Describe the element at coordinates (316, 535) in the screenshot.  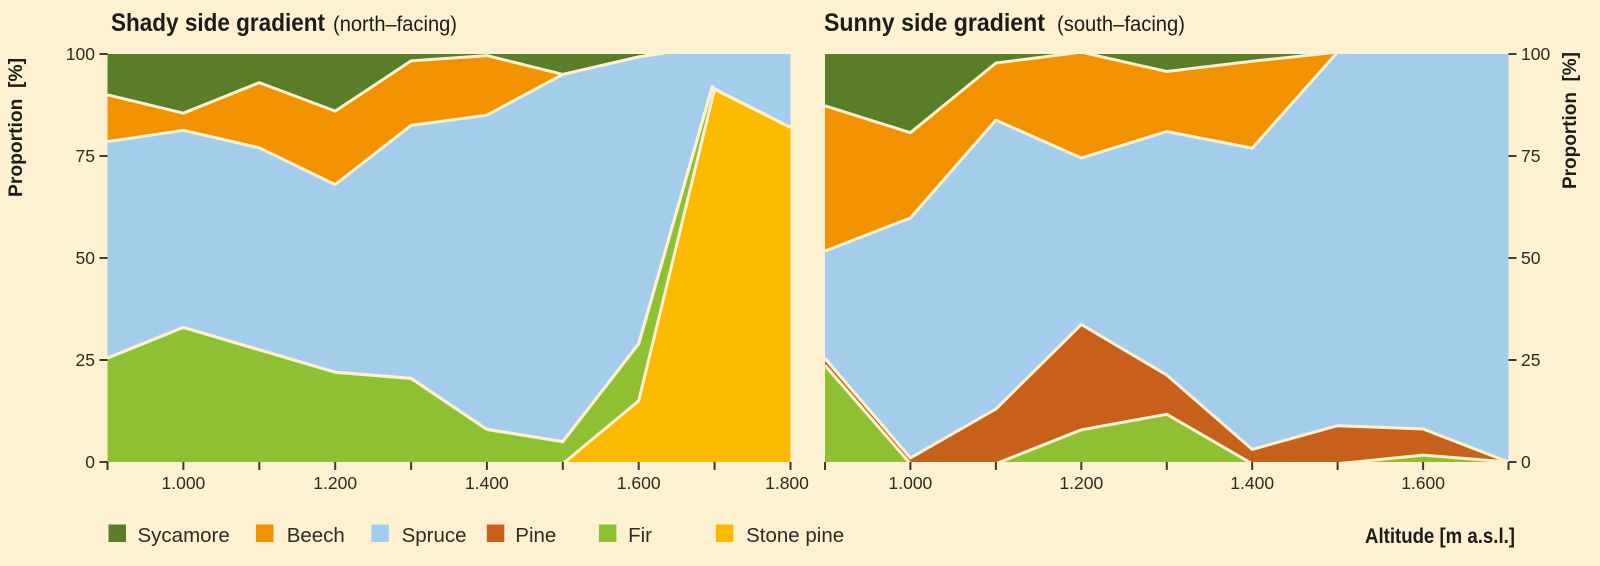
I see `svg-text: Beech` at that location.